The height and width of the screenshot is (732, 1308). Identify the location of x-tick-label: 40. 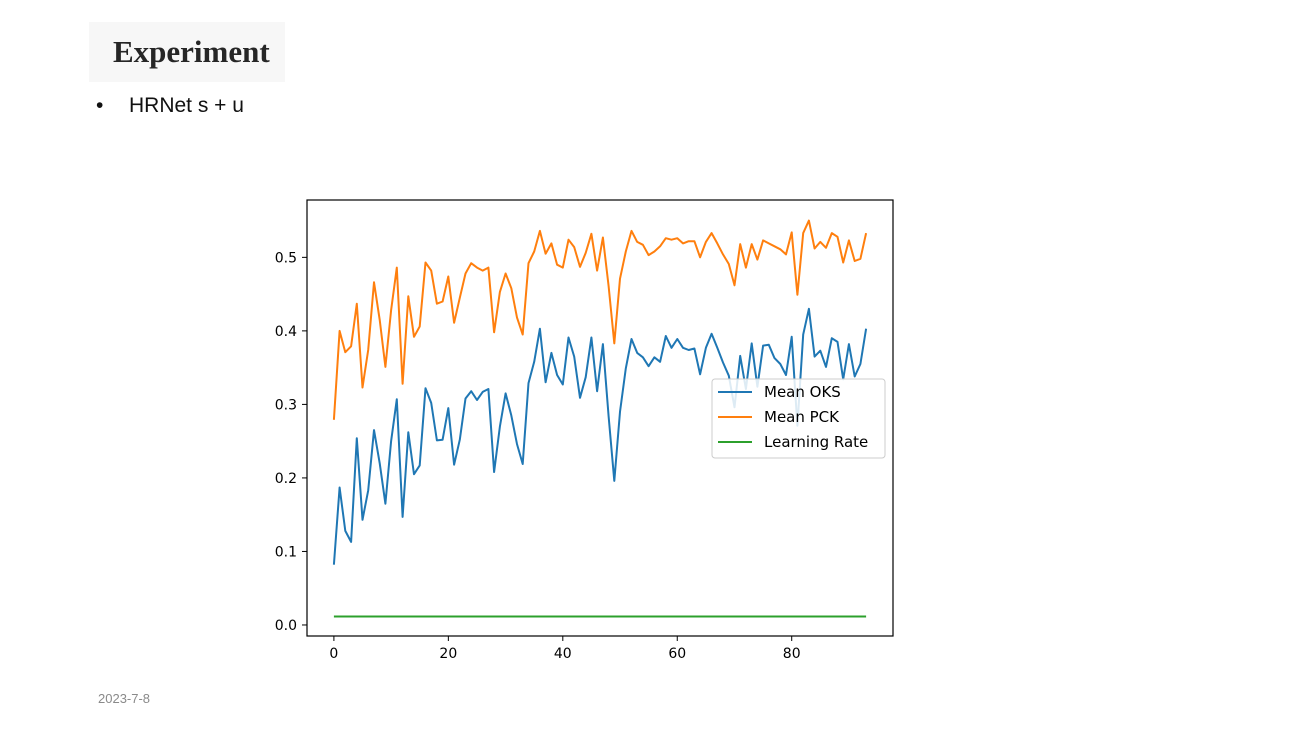
(563, 654).